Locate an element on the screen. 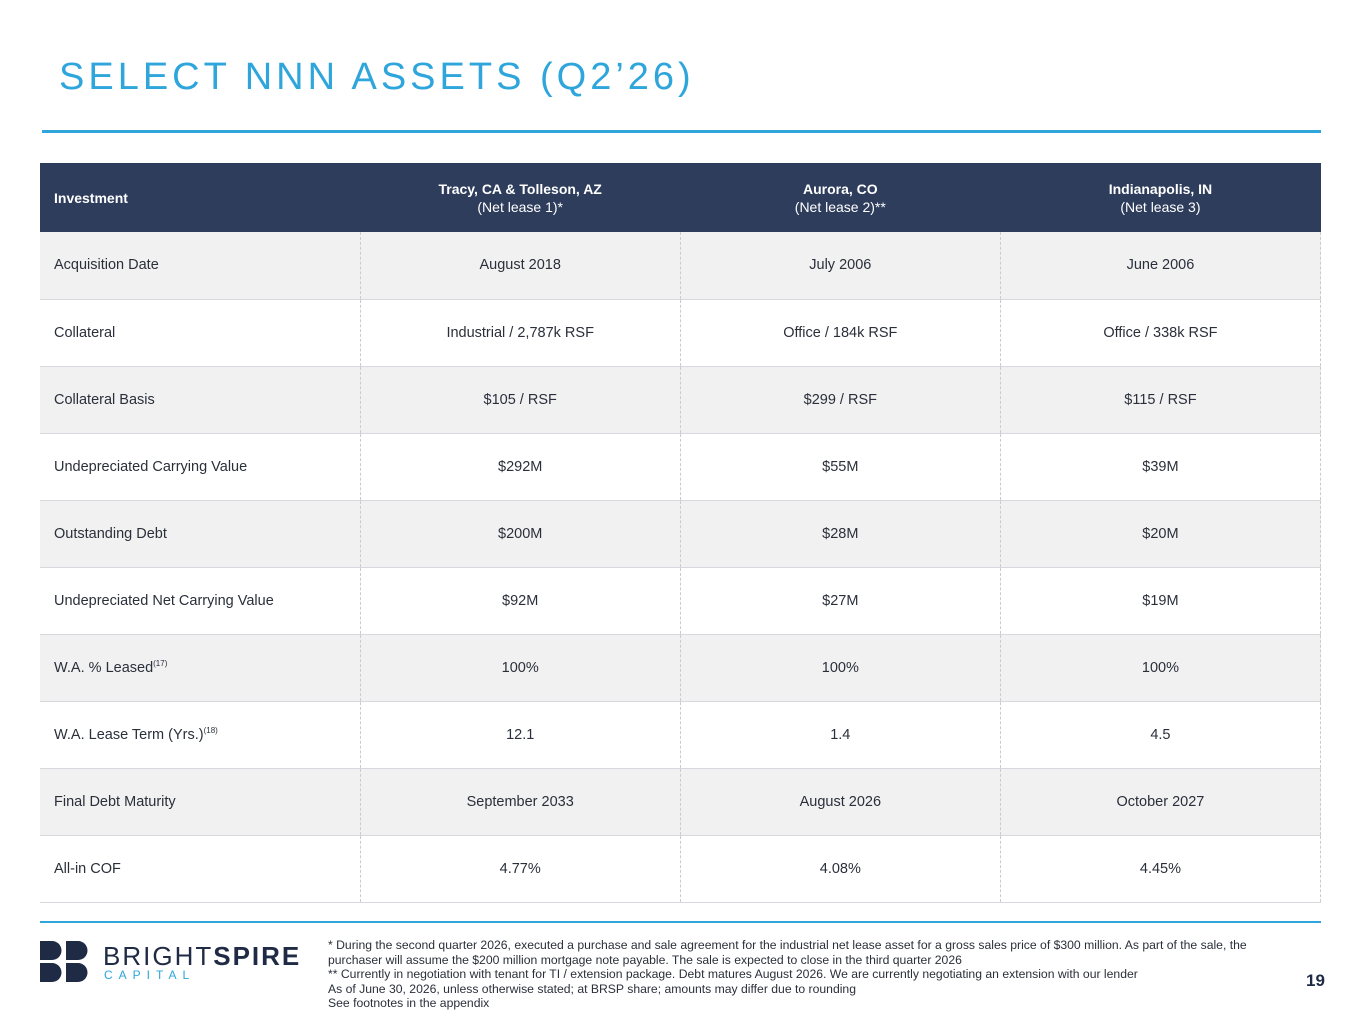 This screenshot has width=1365, height=1024. table-cell: 1.4 is located at coordinates (840, 735).